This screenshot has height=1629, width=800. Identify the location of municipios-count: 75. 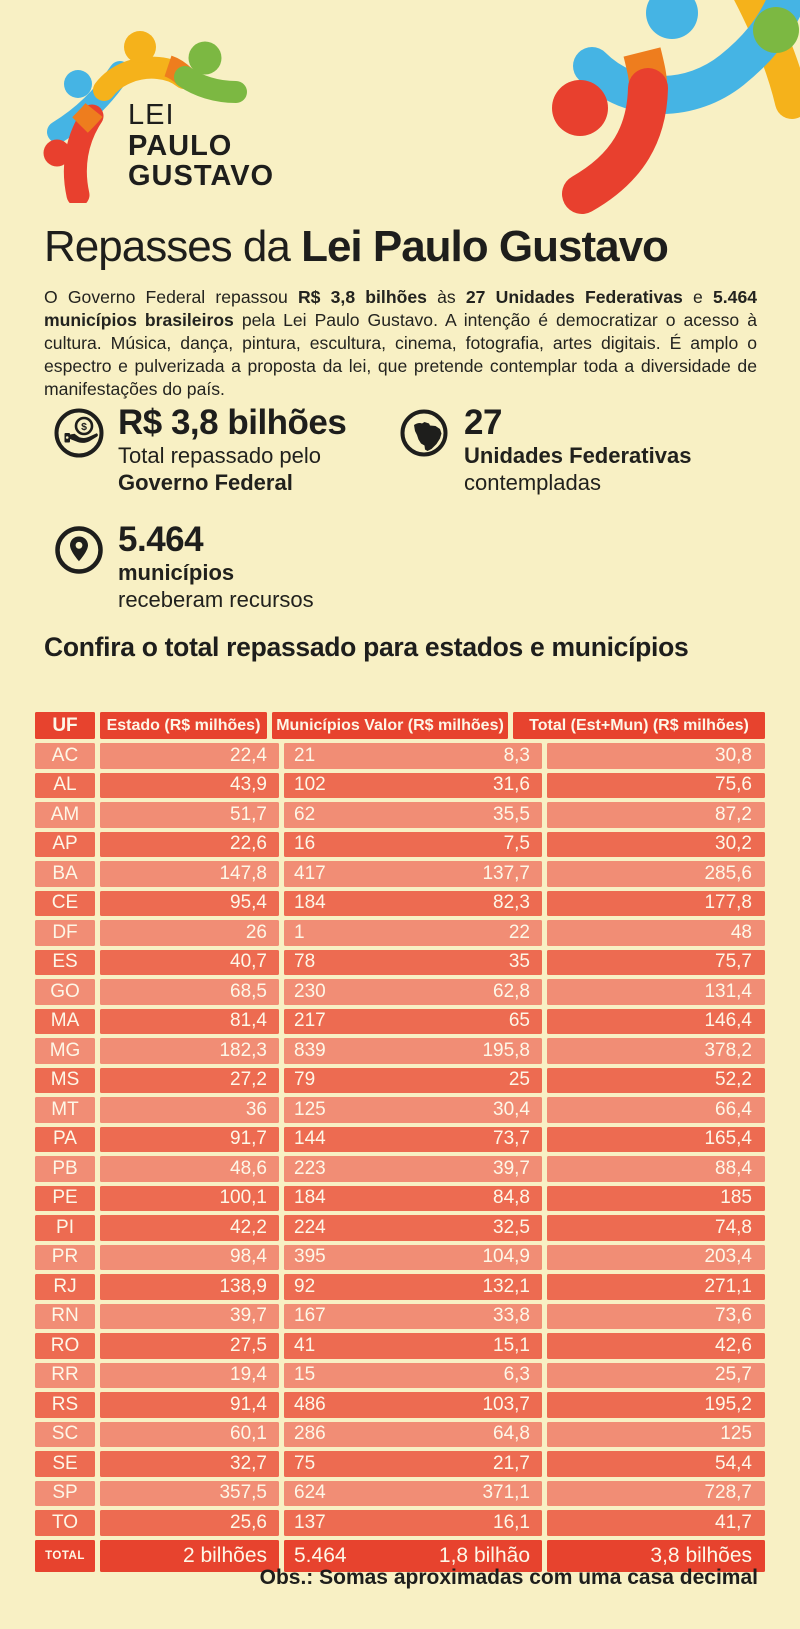
(305, 1463).